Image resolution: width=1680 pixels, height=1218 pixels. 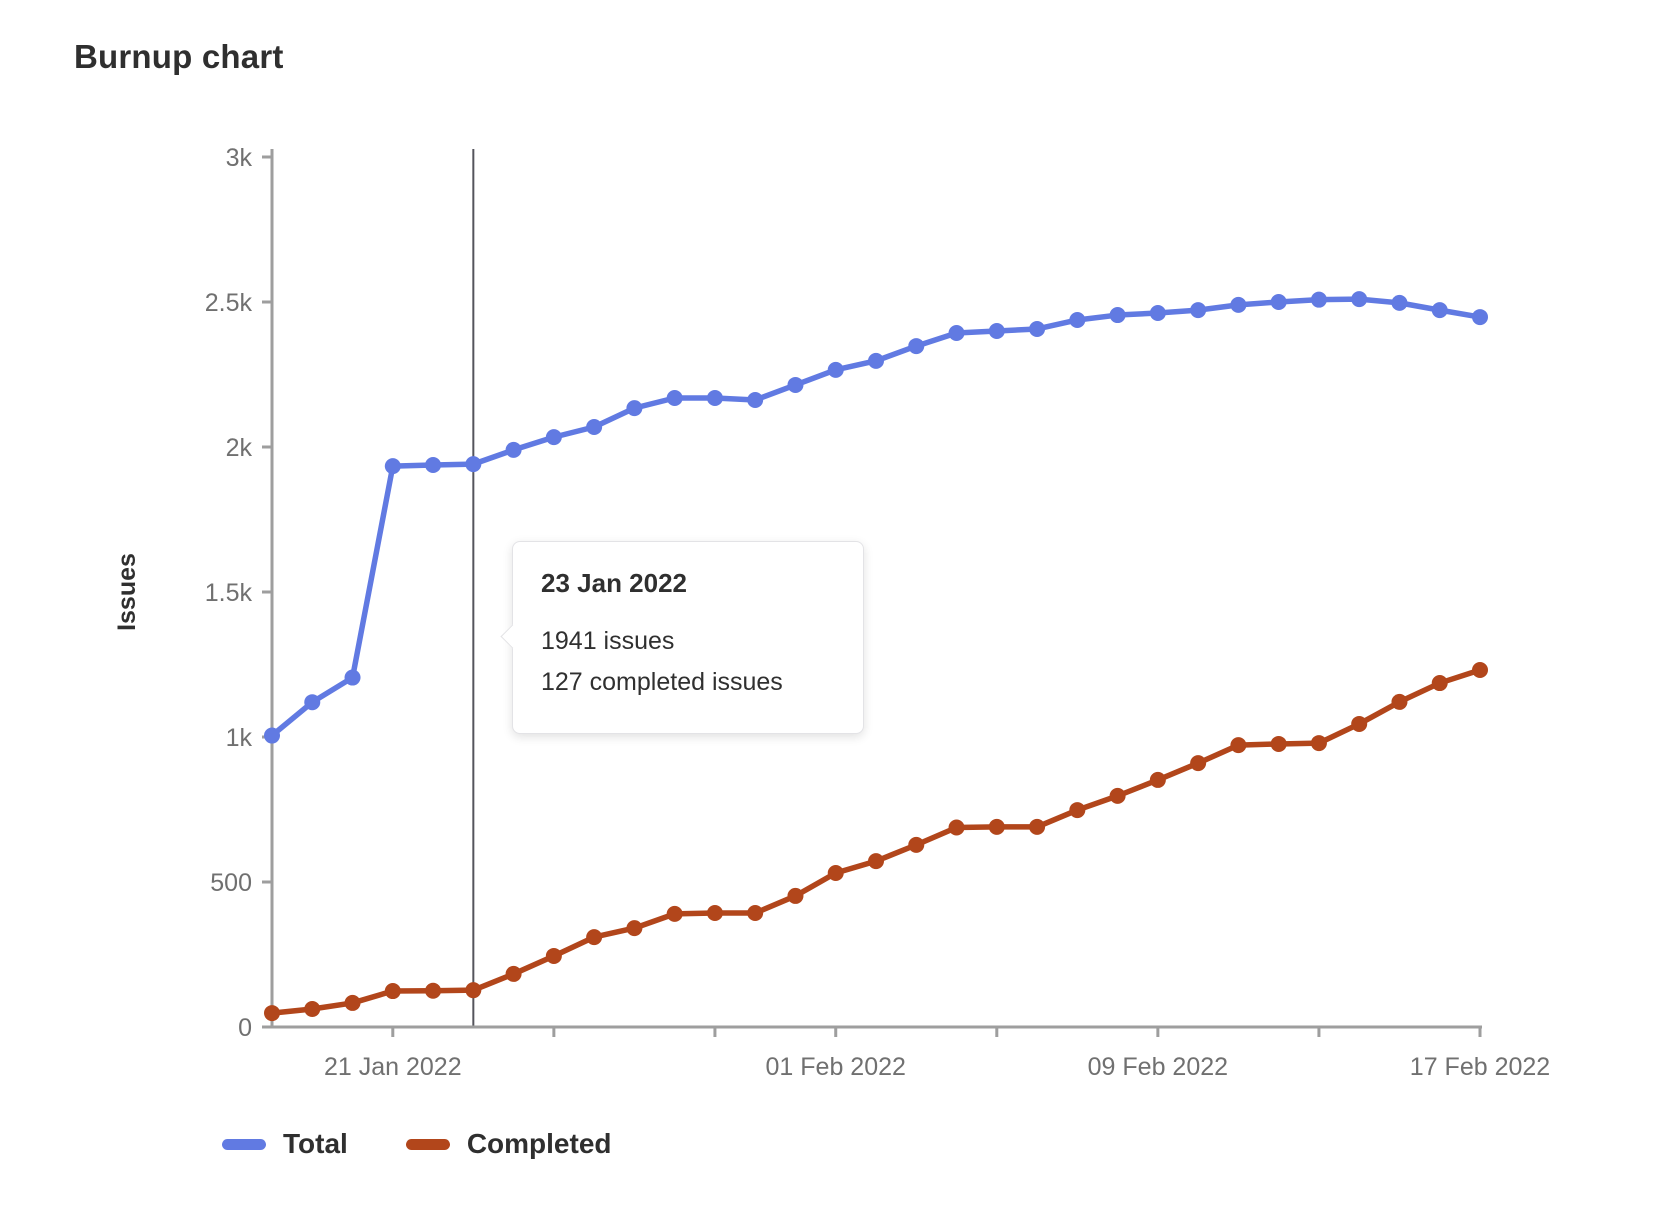 What do you see at coordinates (662, 682) in the screenshot?
I see `tooltip-completed-issues: 127 completed issues` at bounding box center [662, 682].